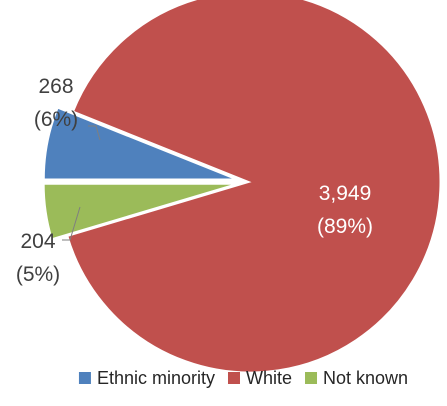 Image resolution: width=447 pixels, height=406 pixels. What do you see at coordinates (345, 226) in the screenshot?
I see `data-label-white-percent: (89%)` at bounding box center [345, 226].